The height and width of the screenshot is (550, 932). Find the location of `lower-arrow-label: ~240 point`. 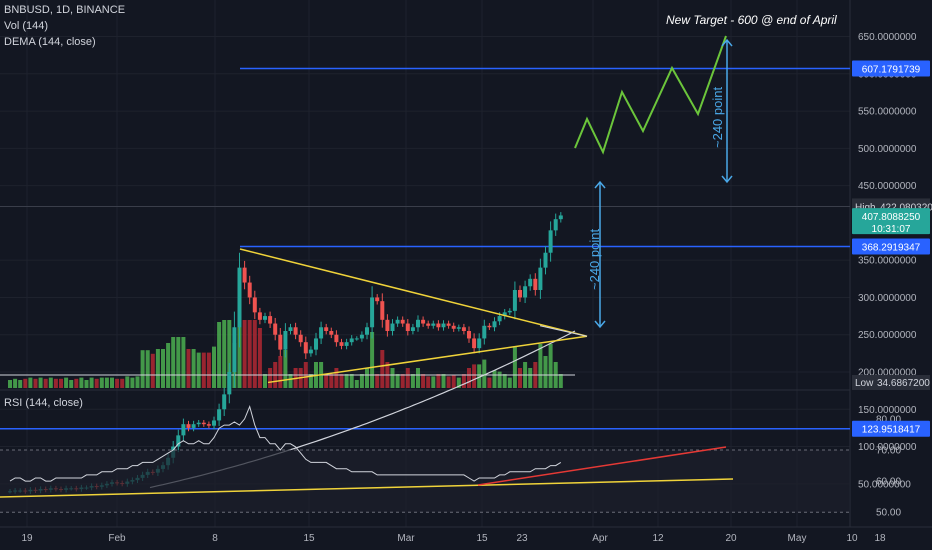

lower-arrow-label: ~240 point is located at coordinates (594, 259).